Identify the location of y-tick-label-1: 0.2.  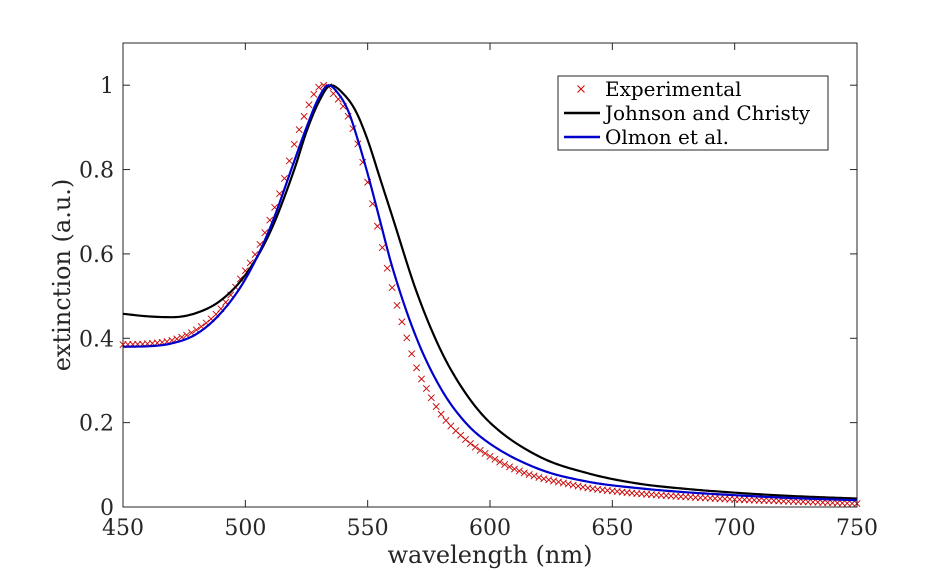
(96, 424).